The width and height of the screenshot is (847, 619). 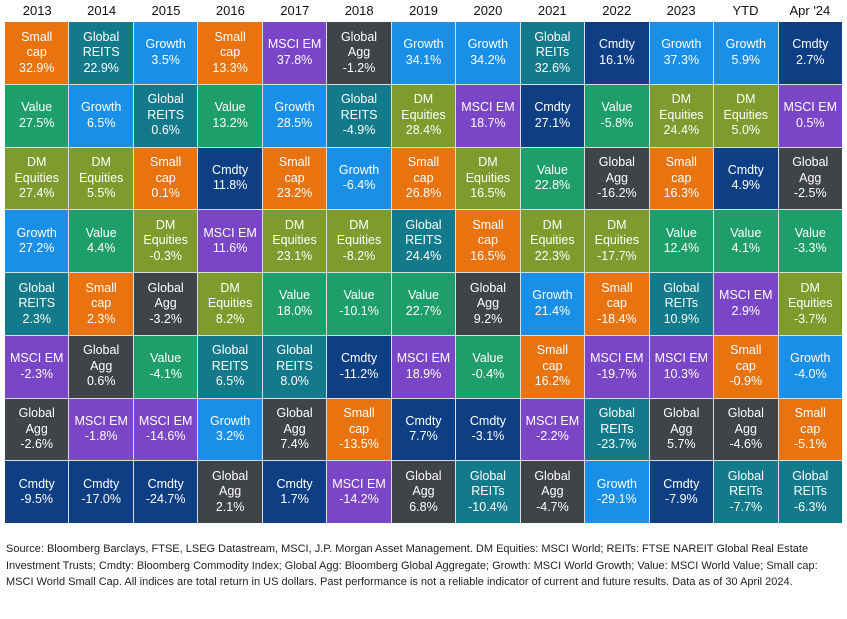 What do you see at coordinates (37, 444) in the screenshot?
I see `return-value-label: -2.6%` at bounding box center [37, 444].